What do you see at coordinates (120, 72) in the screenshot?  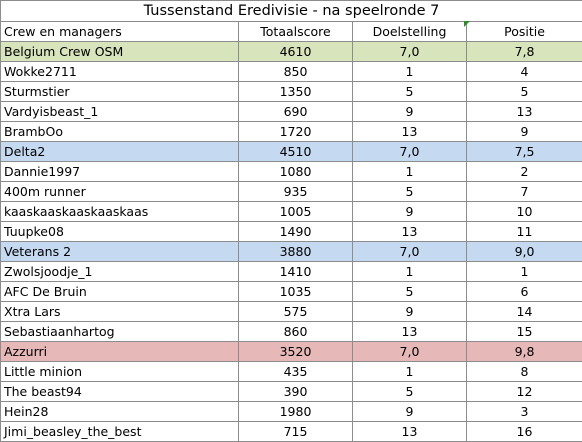 I see `cell-name: Wokke2711` at bounding box center [120, 72].